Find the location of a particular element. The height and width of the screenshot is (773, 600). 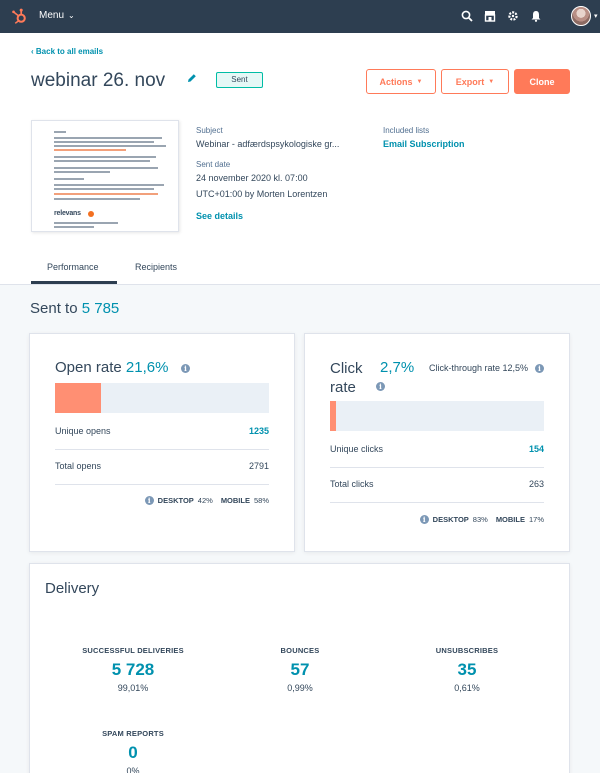

back-to-all-emails-link: ‹ Back to all emails is located at coordinates (67, 51).